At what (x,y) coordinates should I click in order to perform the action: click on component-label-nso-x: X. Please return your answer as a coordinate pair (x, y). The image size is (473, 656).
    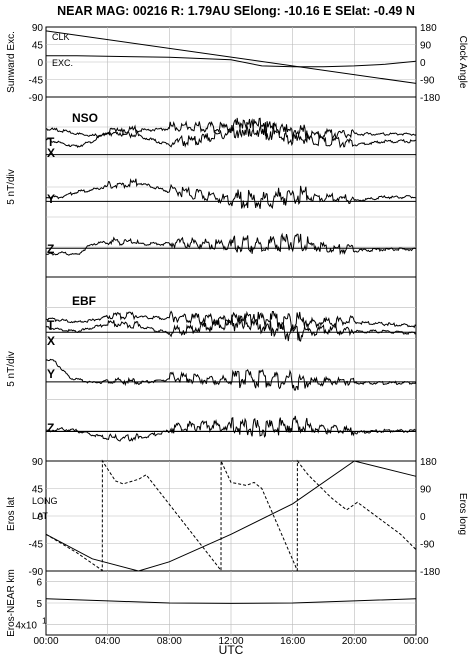
    Looking at the image, I should click on (51, 153).